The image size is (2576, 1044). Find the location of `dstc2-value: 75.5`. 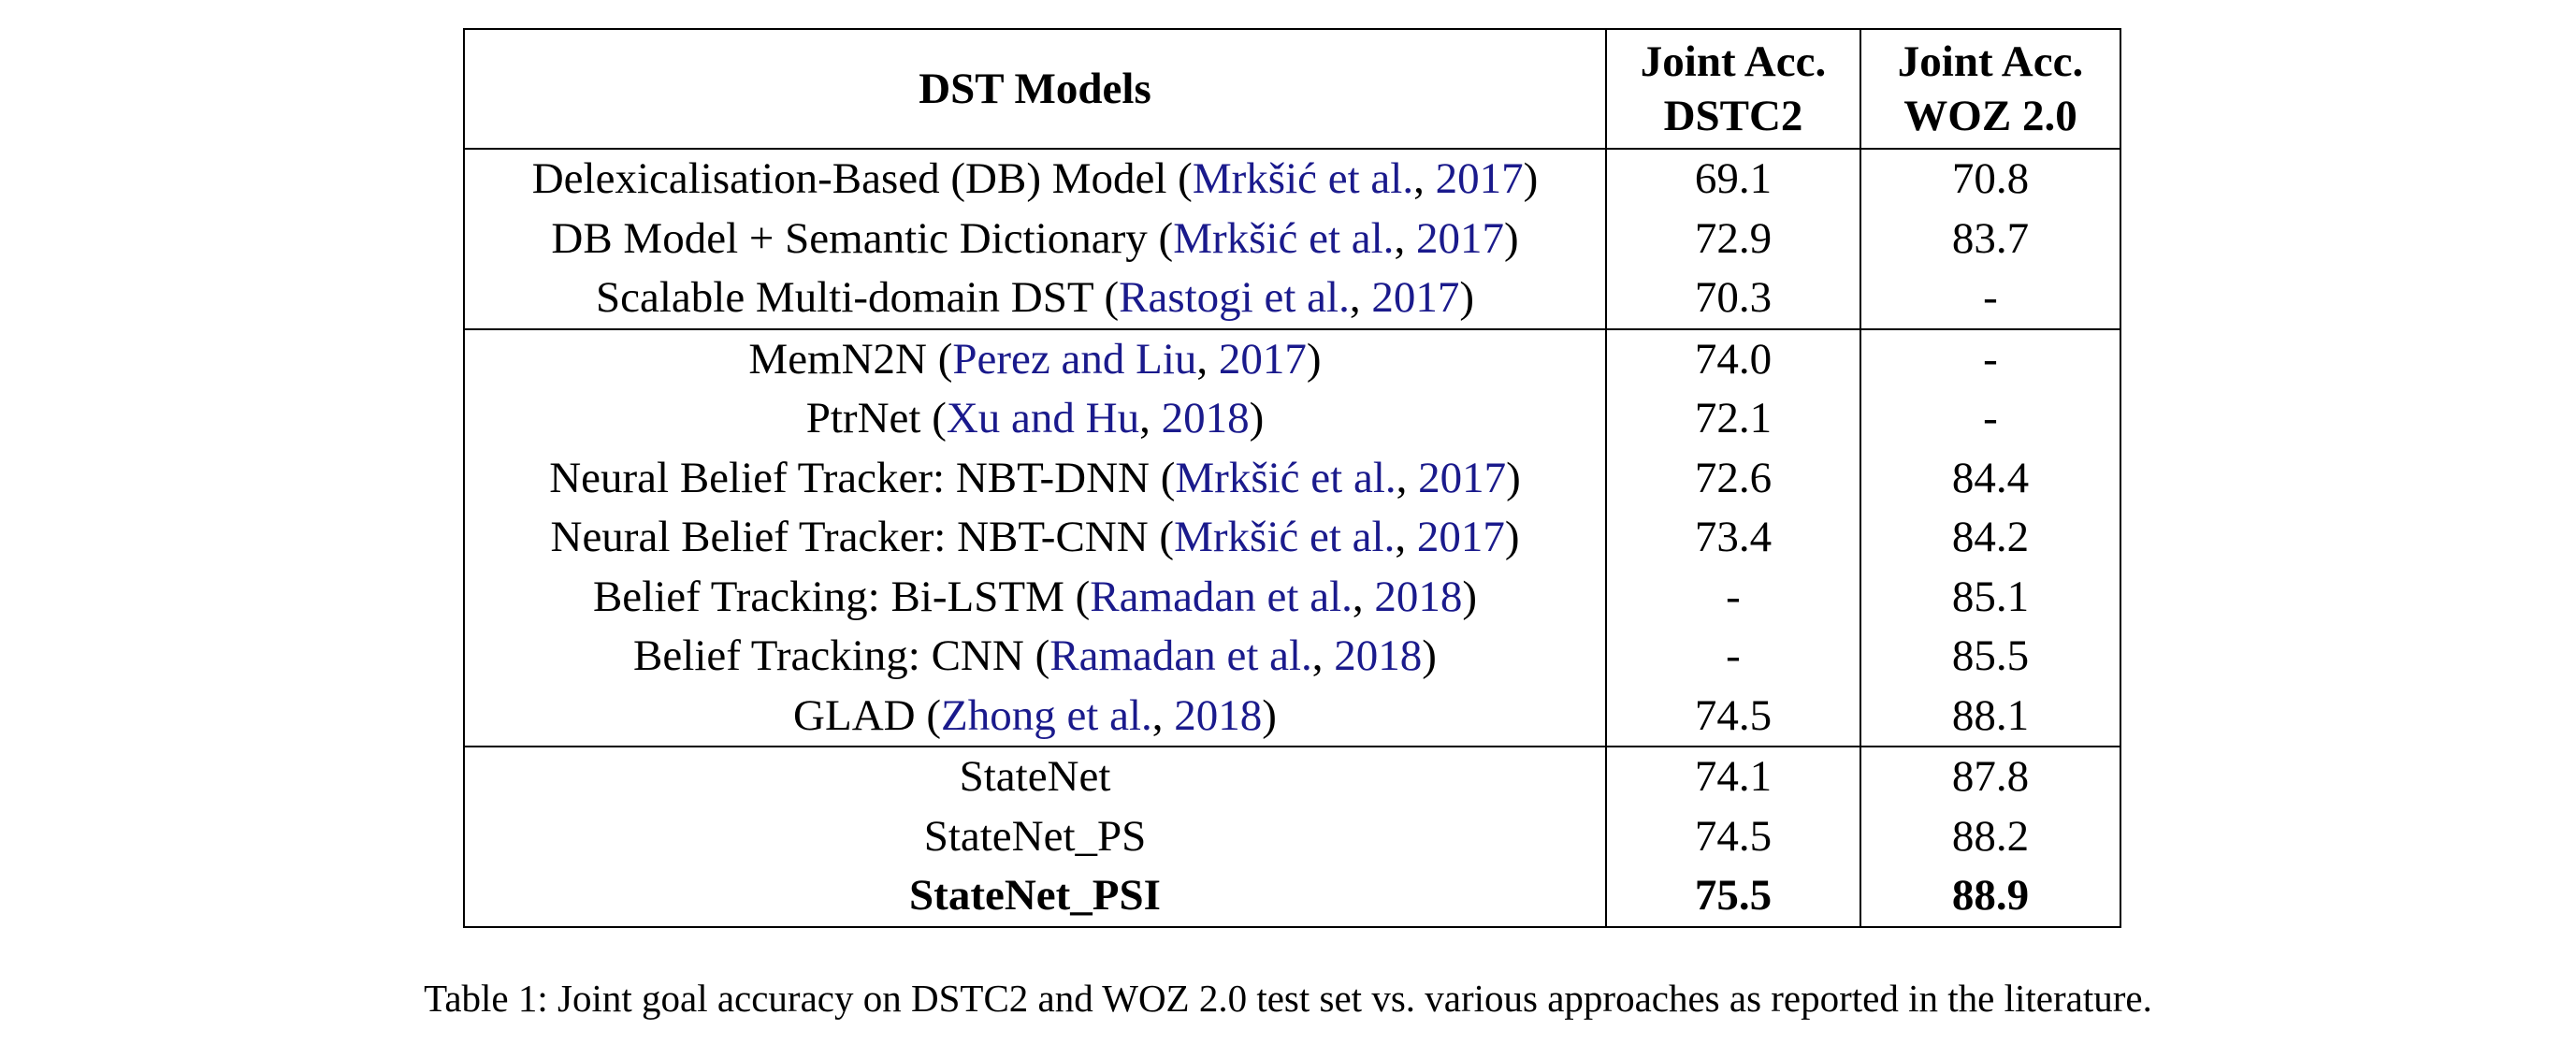

dstc2-value: 75.5 is located at coordinates (1733, 897).